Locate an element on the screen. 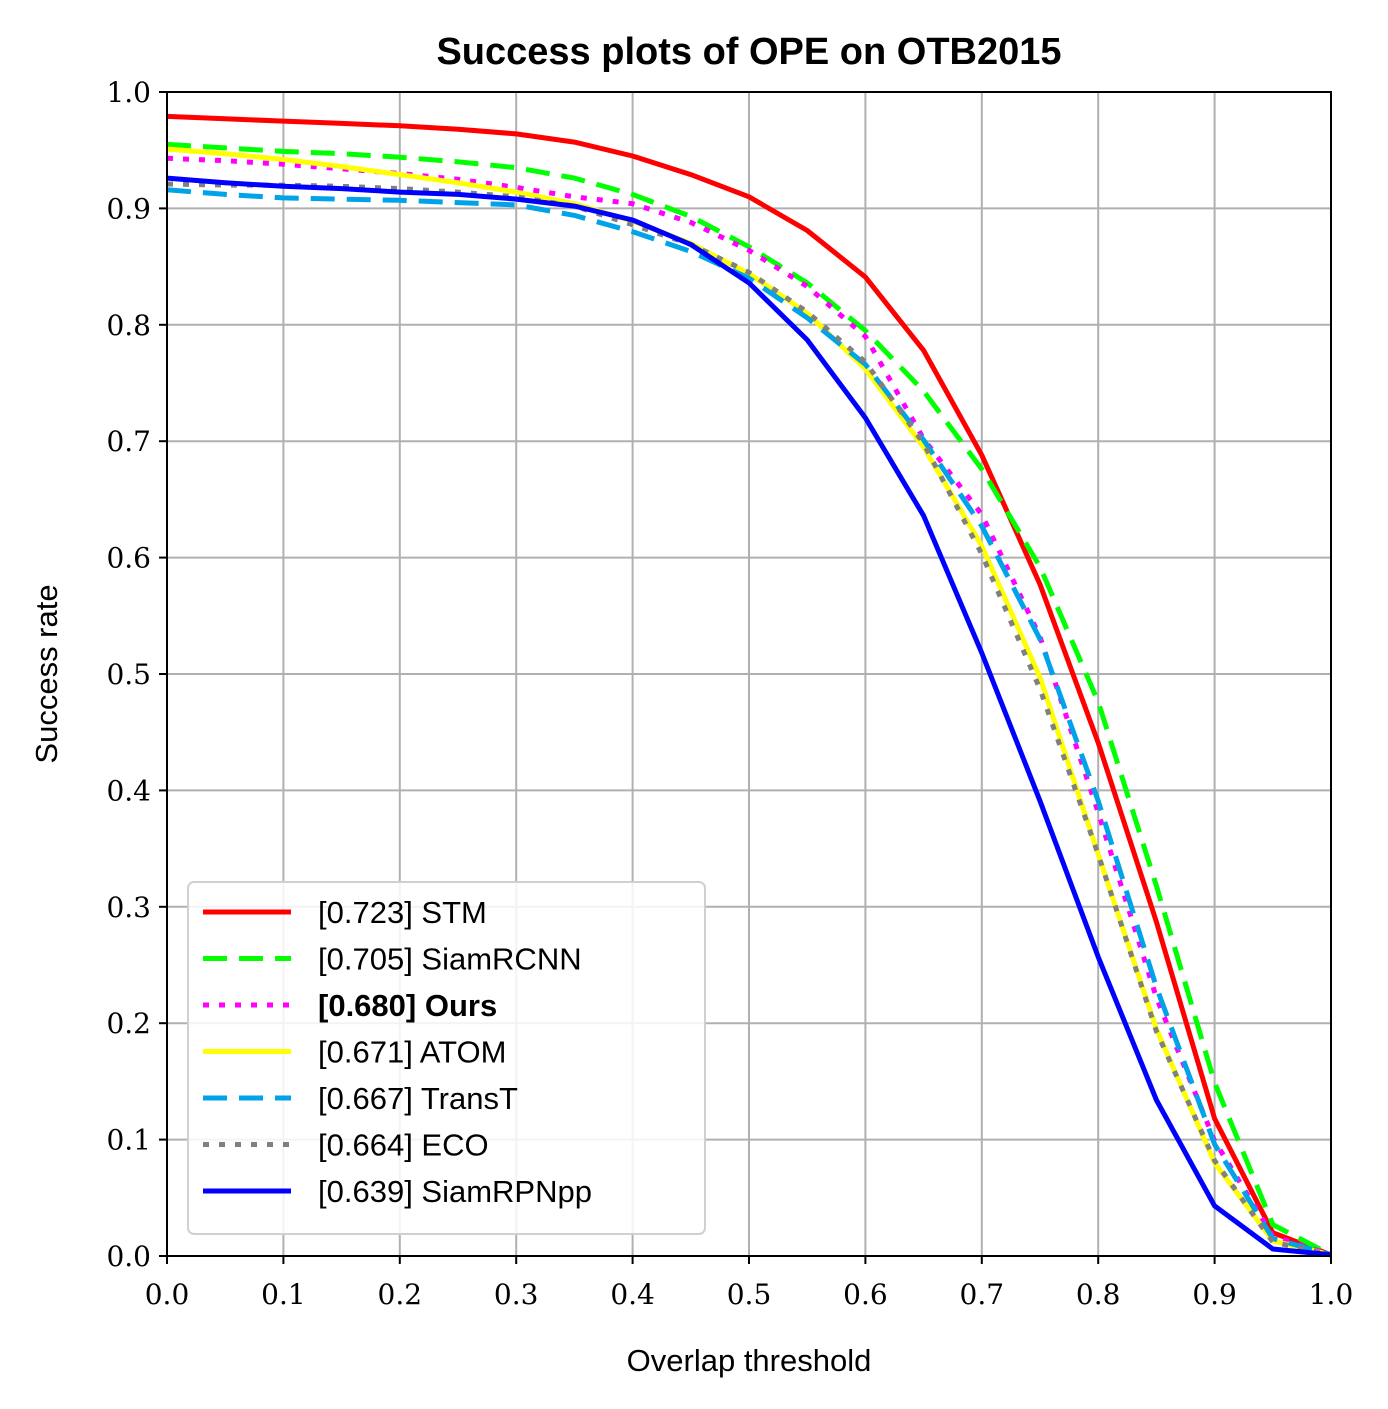 This screenshot has height=1409, width=1388. y-axis-label: Success rate is located at coordinates (46, 673).